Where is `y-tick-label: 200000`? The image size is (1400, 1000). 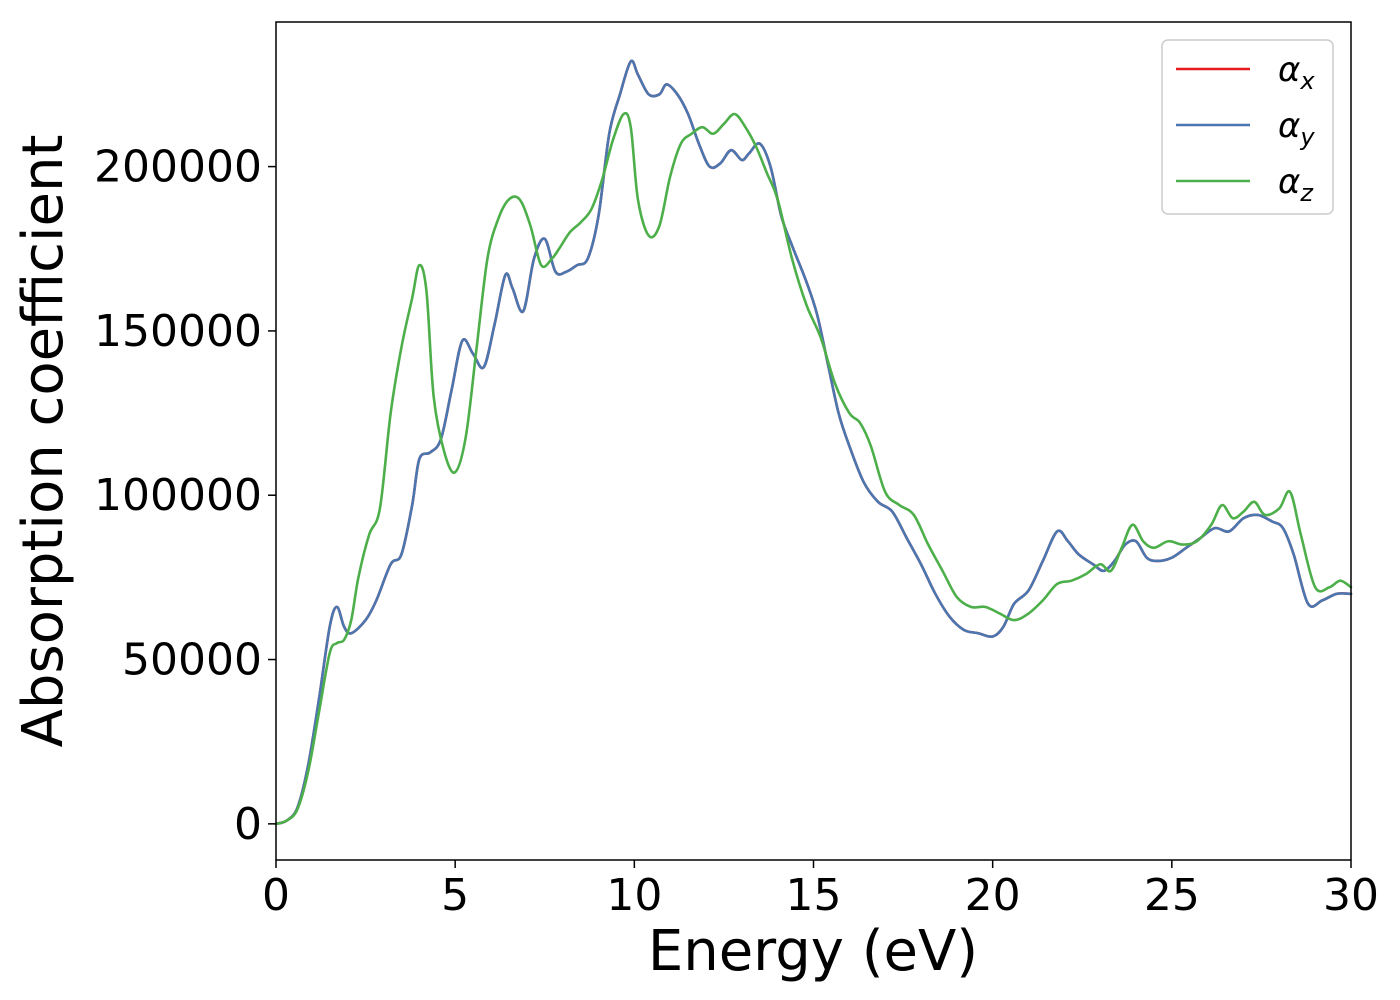
y-tick-label: 200000 is located at coordinates (178, 167).